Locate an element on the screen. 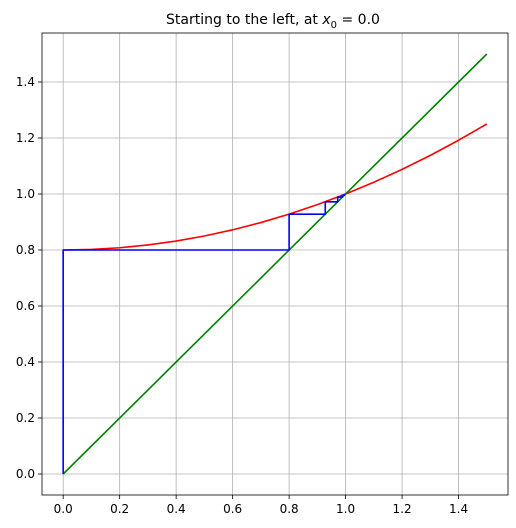  y-tick-label: 1.0 is located at coordinates (25, 194).